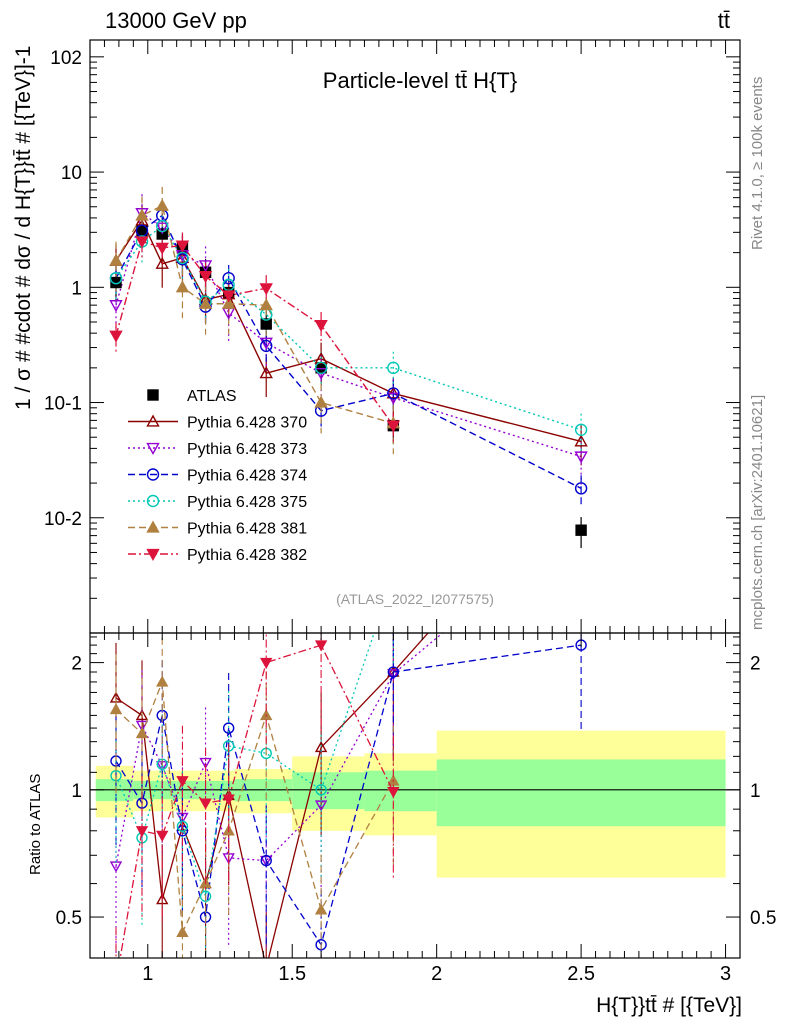  What do you see at coordinates (76, 664) in the screenshot?
I see `ratio-tick-label: 2` at bounding box center [76, 664].